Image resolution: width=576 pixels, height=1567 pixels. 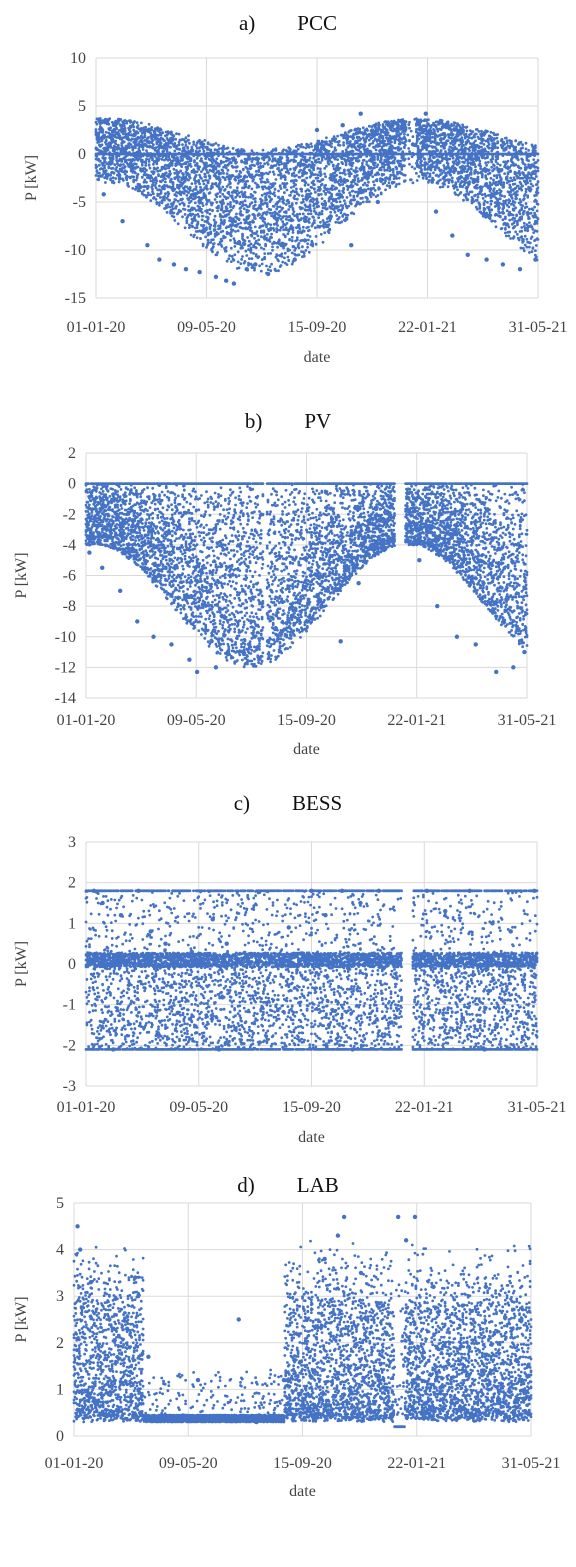 I want to click on ytick-pv-8: 2, so click(x=72, y=453).